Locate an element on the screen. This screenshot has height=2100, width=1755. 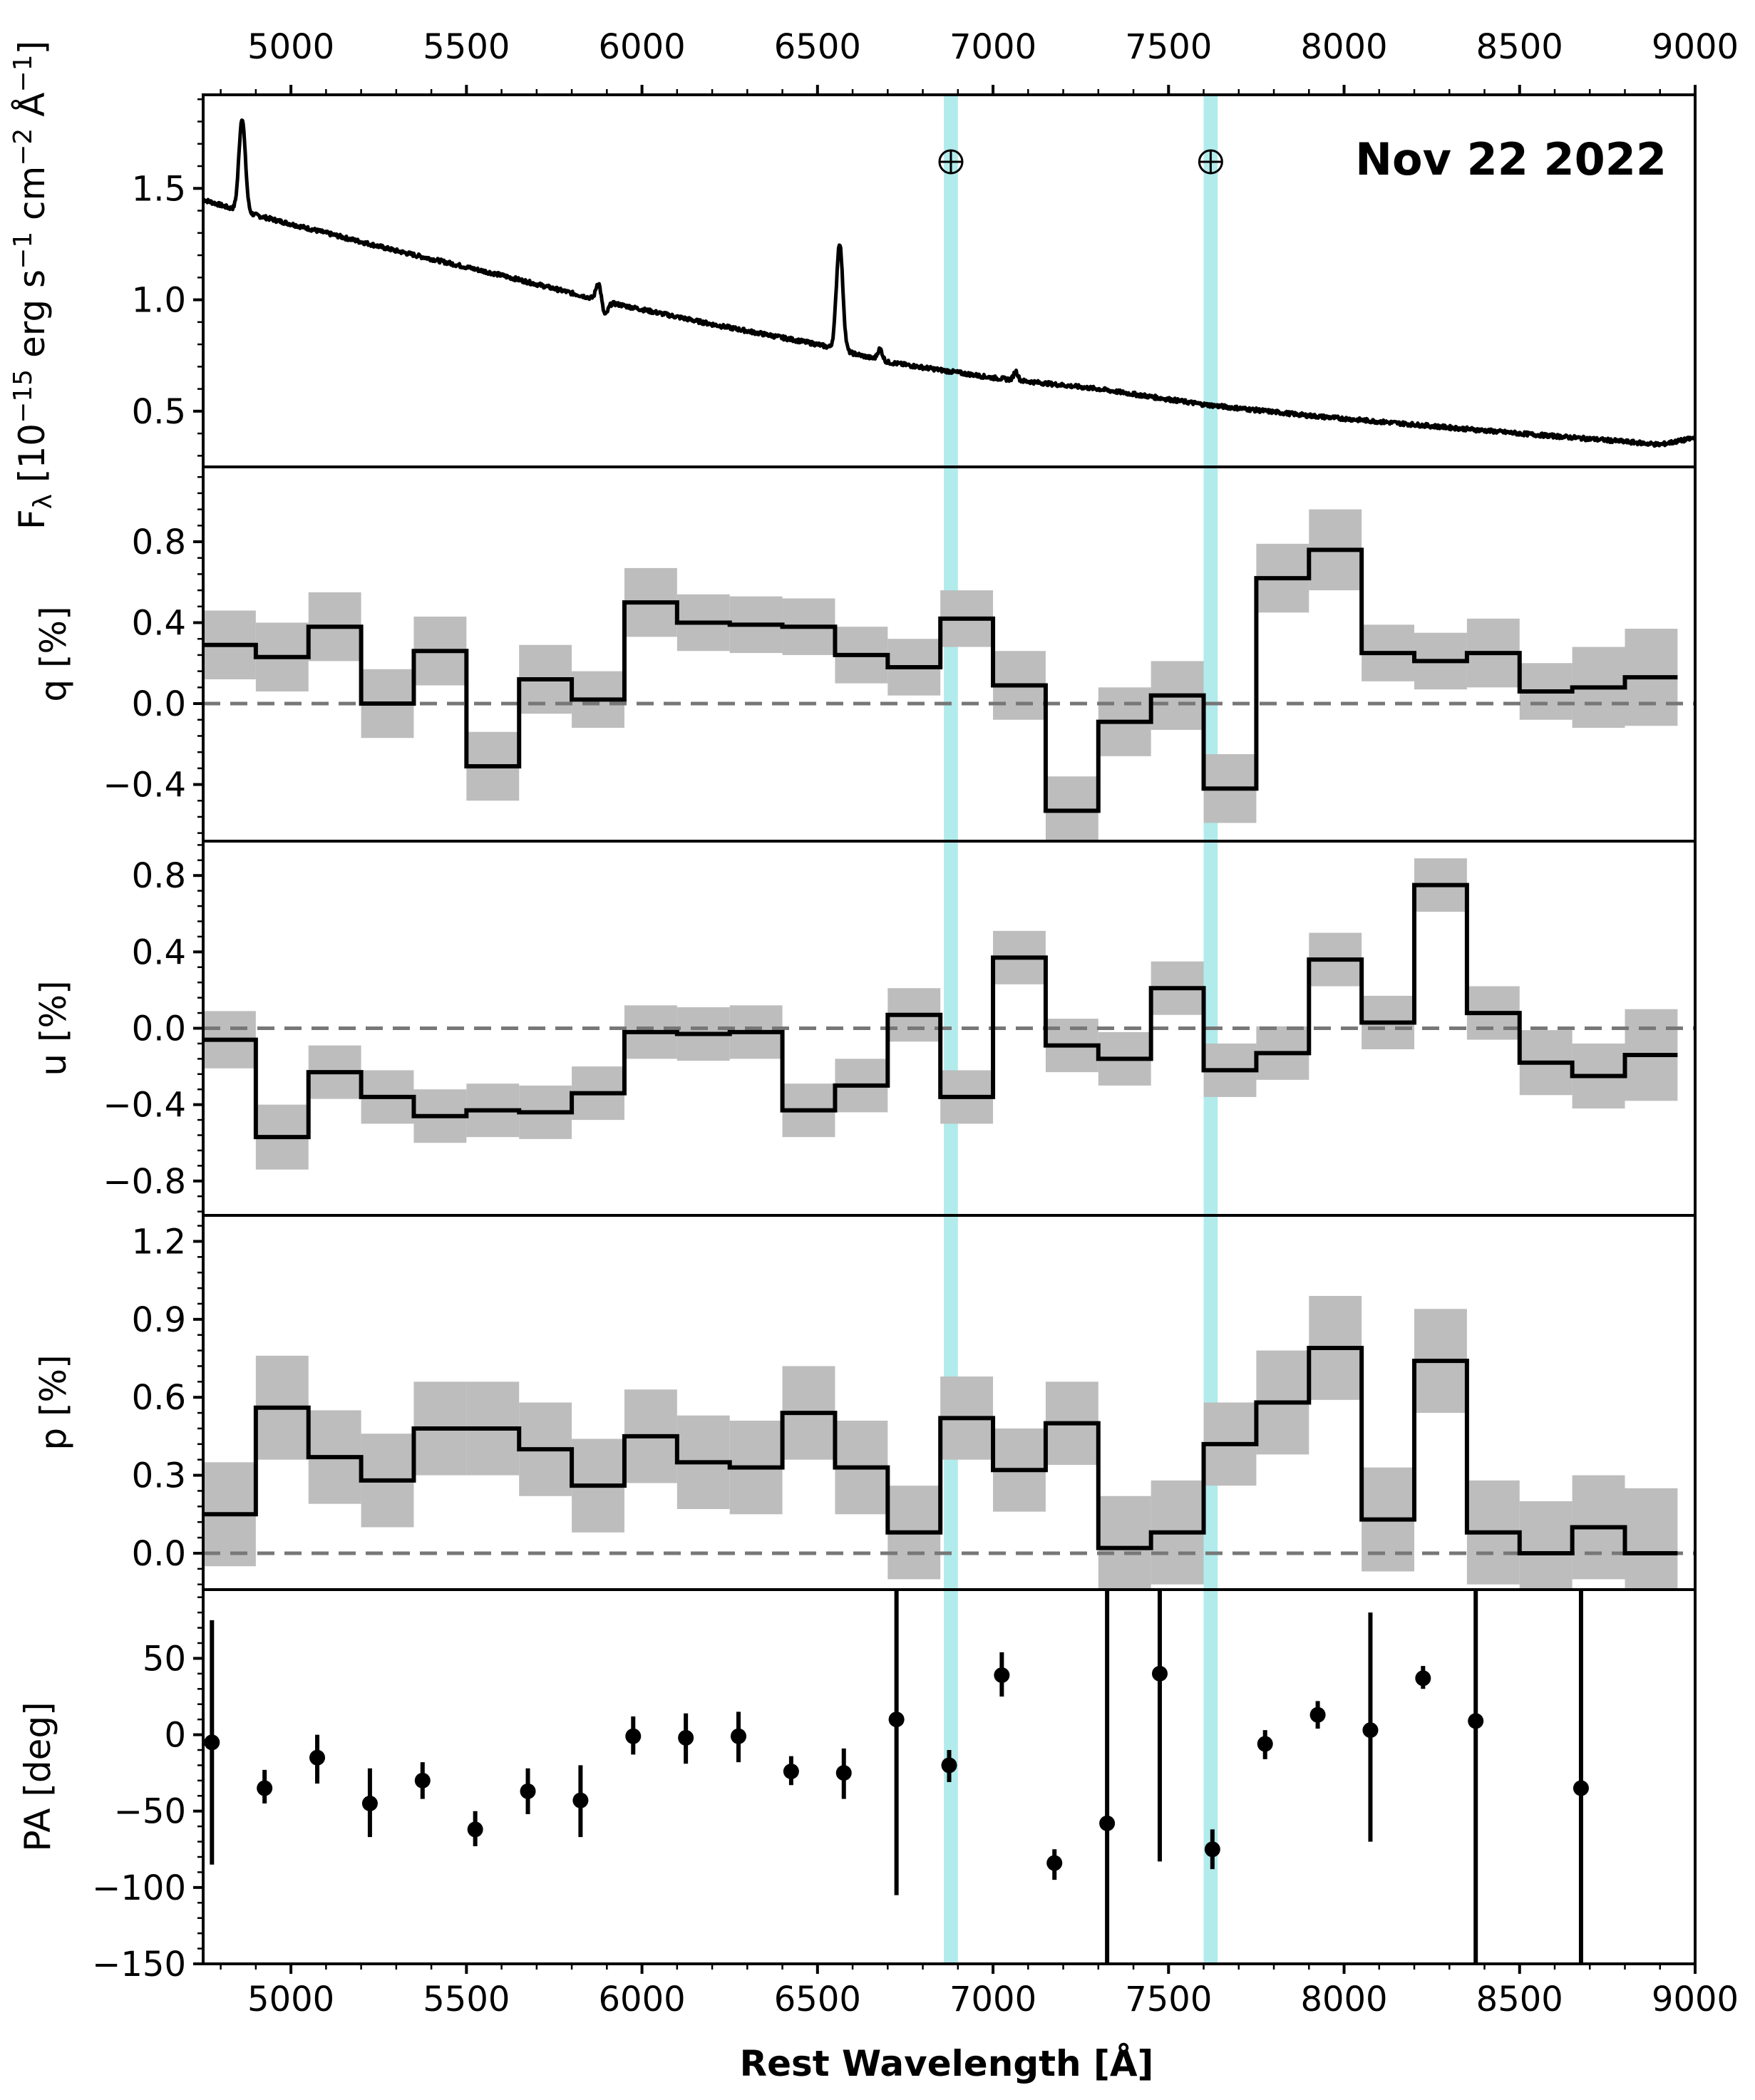
u-ylabel: u [%] is located at coordinates (53, 1028).